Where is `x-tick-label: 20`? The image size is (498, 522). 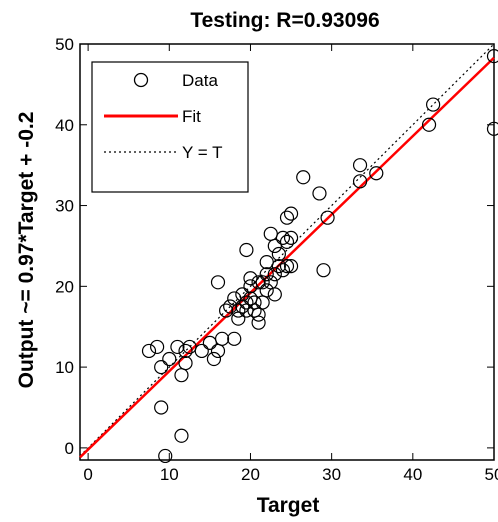 x-tick-label: 20 is located at coordinates (250, 474).